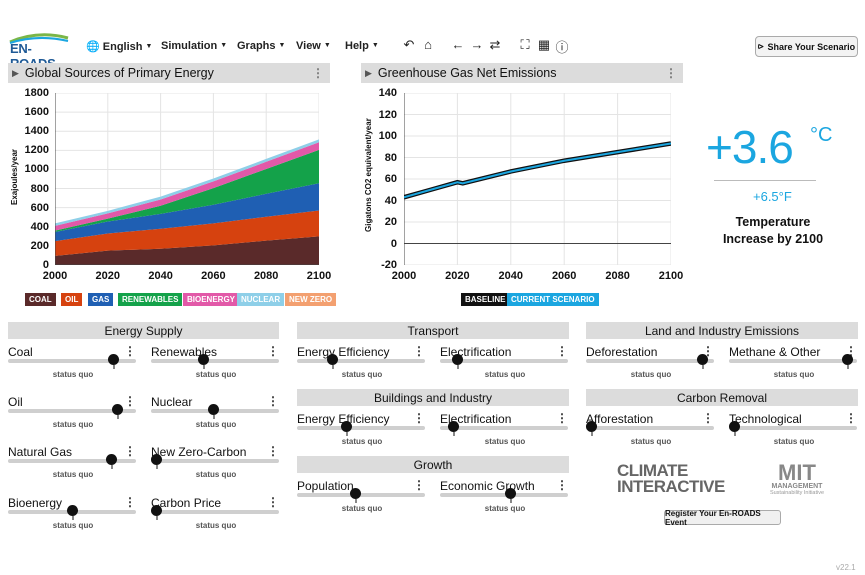  Describe the element at coordinates (199, 452) in the screenshot. I see `control-label: New Zero-Carbon` at that location.